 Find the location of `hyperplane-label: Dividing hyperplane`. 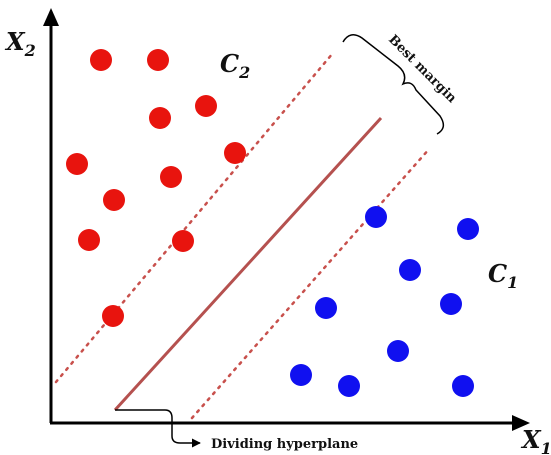

hyperplane-label: Dividing hyperplane is located at coordinates (284, 444).